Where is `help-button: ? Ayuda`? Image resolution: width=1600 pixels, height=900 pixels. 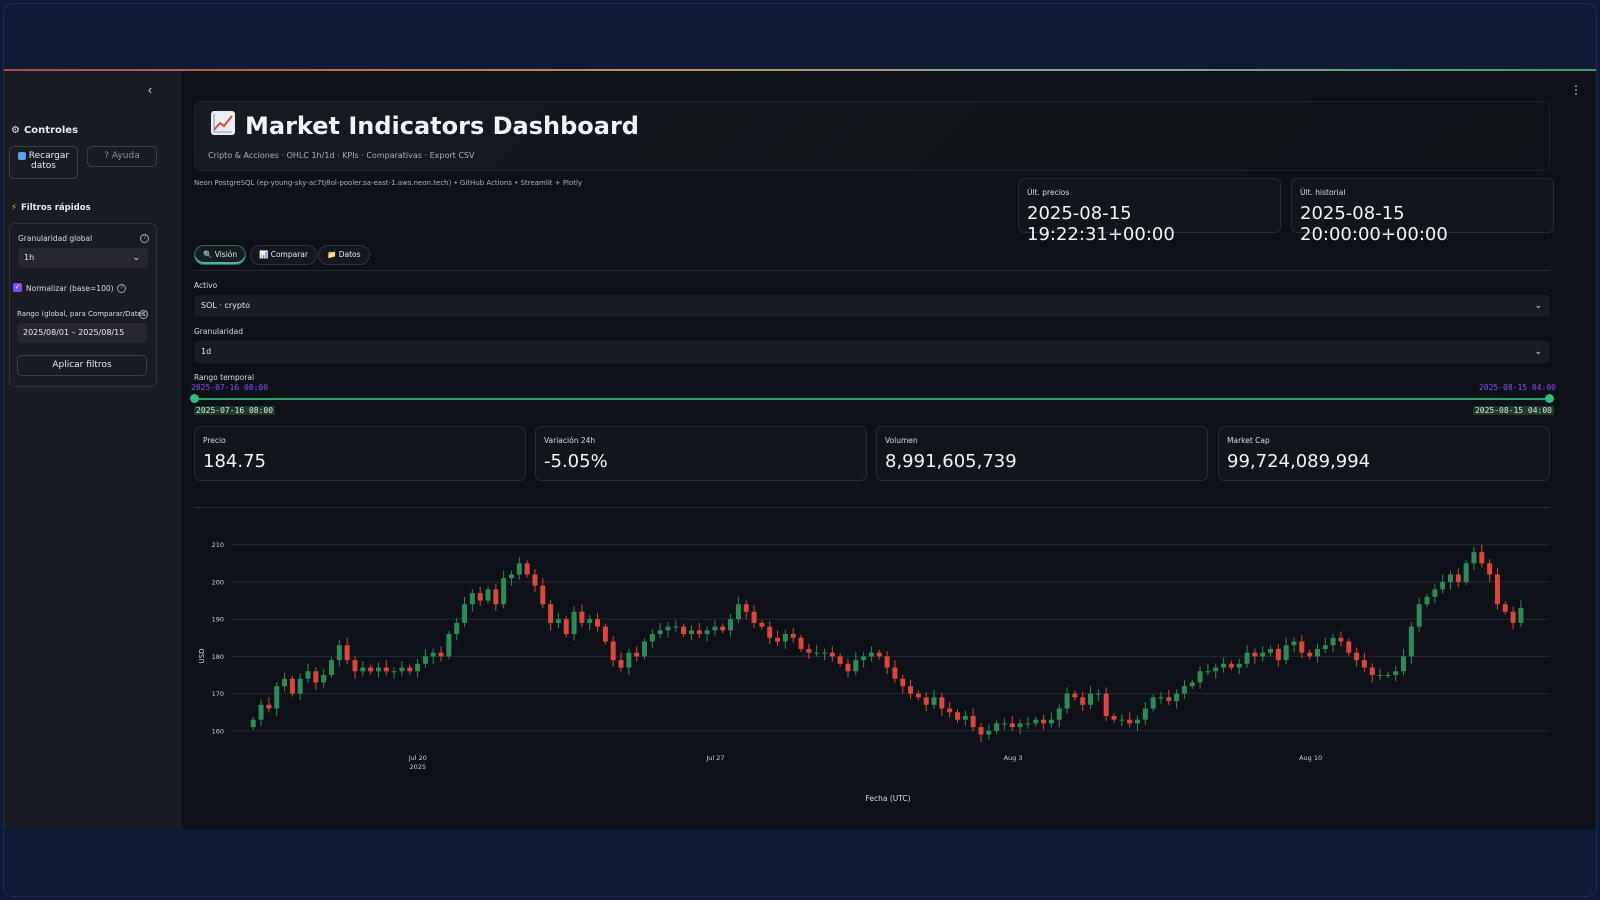 help-button: ? Ayuda is located at coordinates (122, 156).